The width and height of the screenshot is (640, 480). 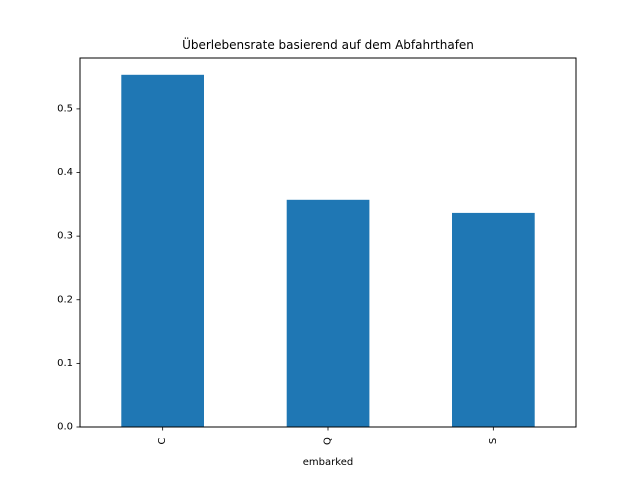 What do you see at coordinates (65, 427) in the screenshot?
I see `y-tick-label: 0.0` at bounding box center [65, 427].